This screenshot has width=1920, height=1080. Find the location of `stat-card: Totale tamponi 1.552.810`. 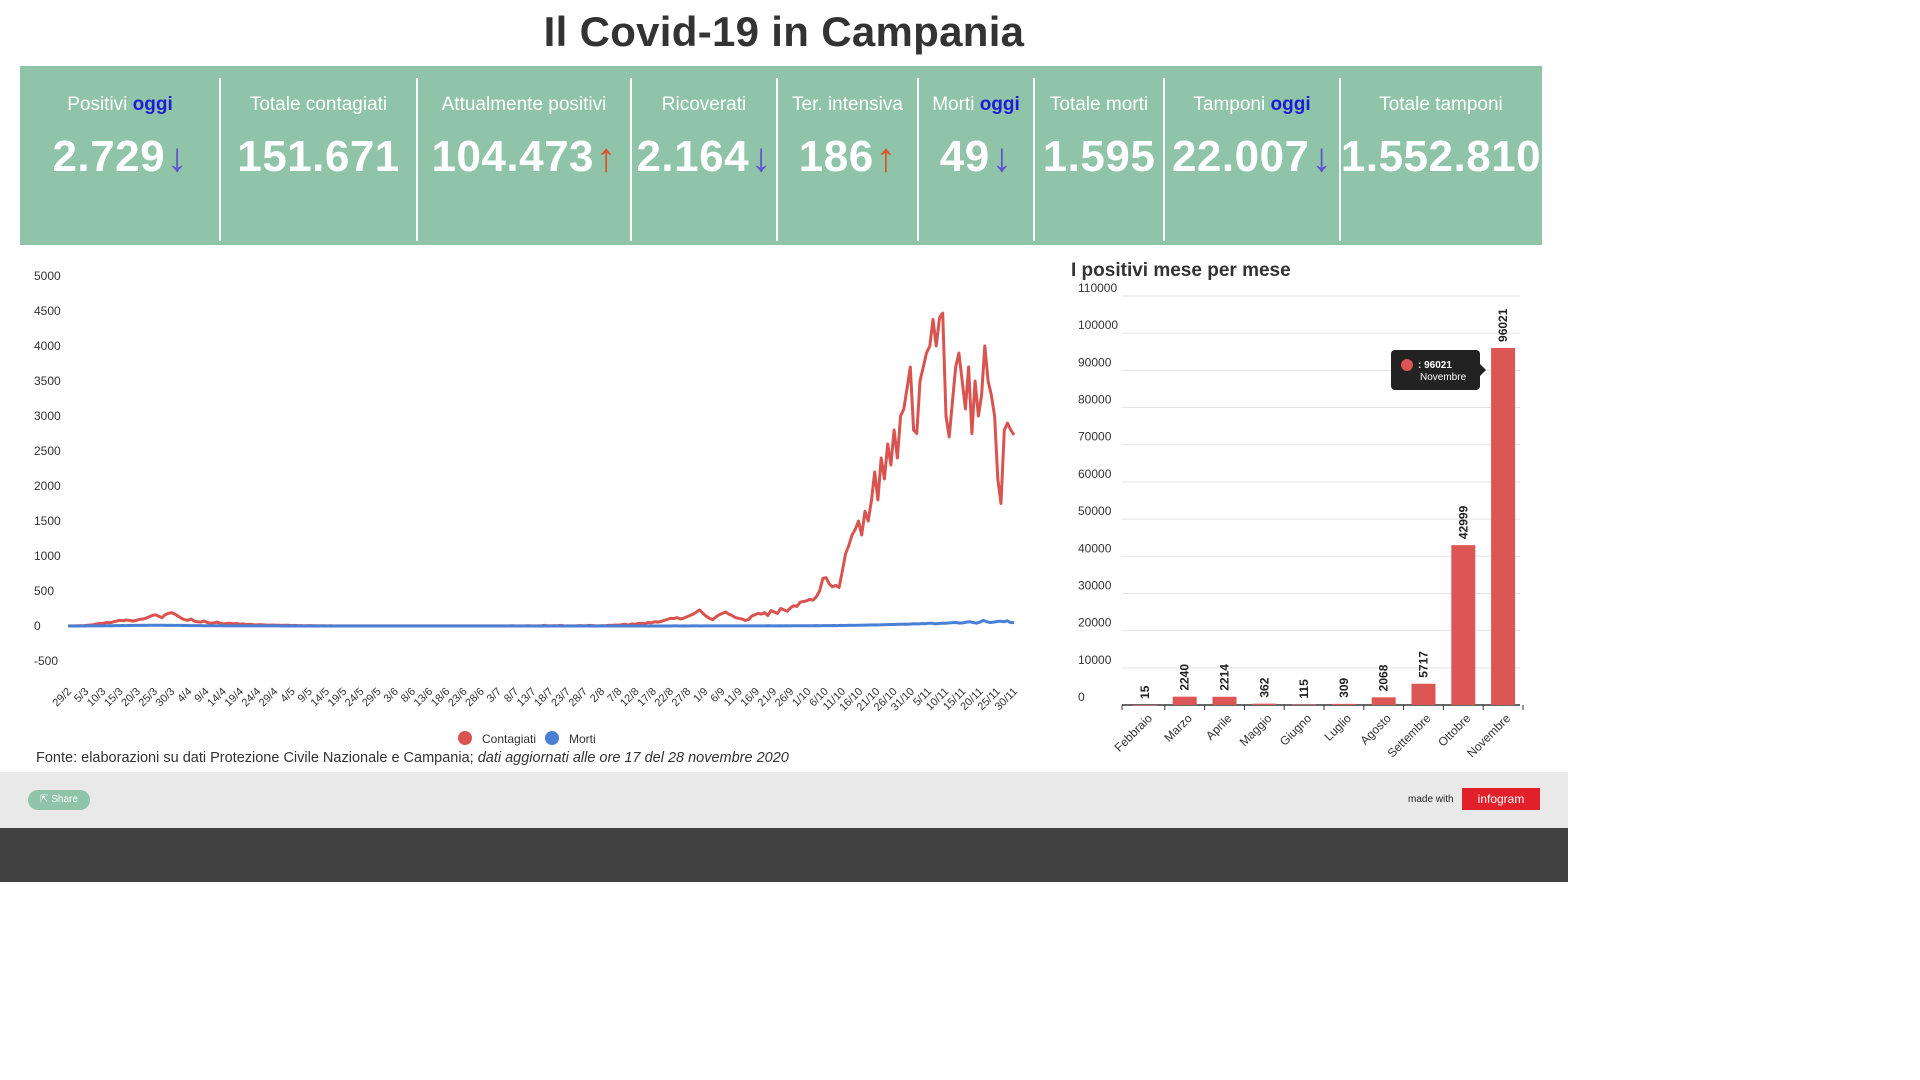

stat-card: Totale tamponi 1.552.810 is located at coordinates (1441, 155).